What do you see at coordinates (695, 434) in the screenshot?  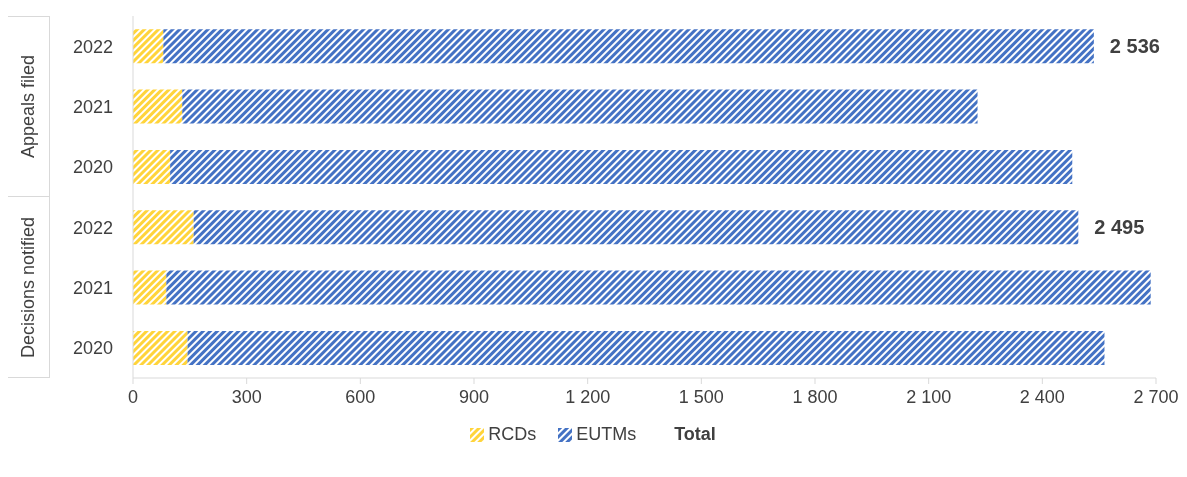 I see `legend-title: Total` at bounding box center [695, 434].